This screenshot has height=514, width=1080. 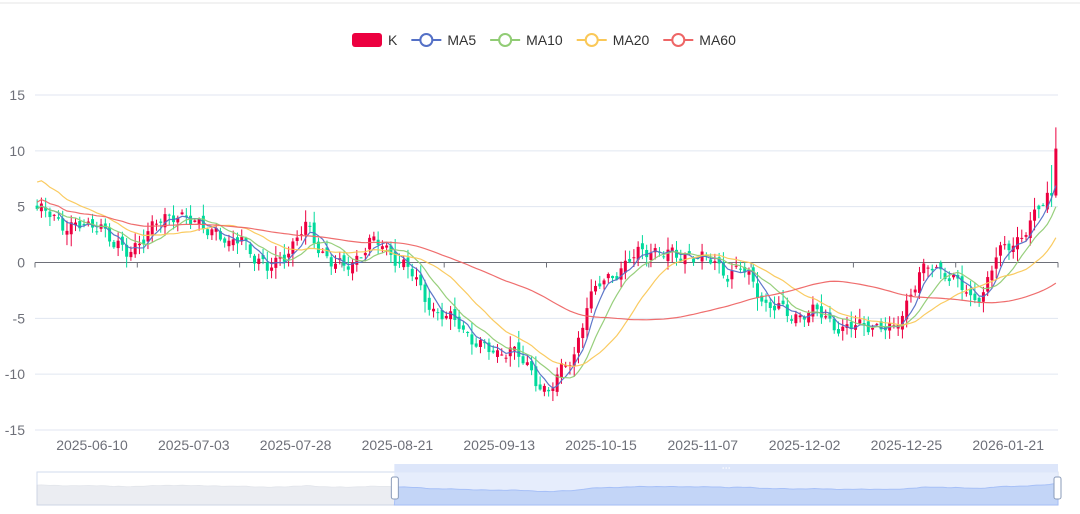 What do you see at coordinates (15, 374) in the screenshot?
I see `y-tick-label: -10` at bounding box center [15, 374].